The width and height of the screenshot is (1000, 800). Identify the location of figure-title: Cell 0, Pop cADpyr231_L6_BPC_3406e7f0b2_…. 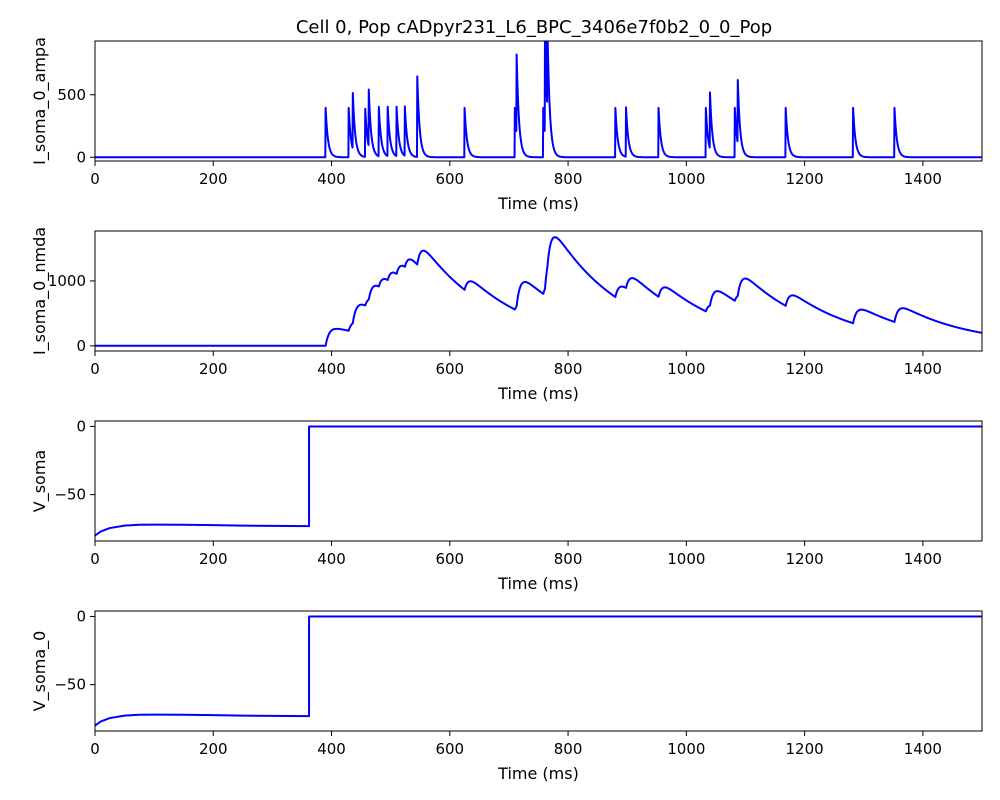
(534, 27).